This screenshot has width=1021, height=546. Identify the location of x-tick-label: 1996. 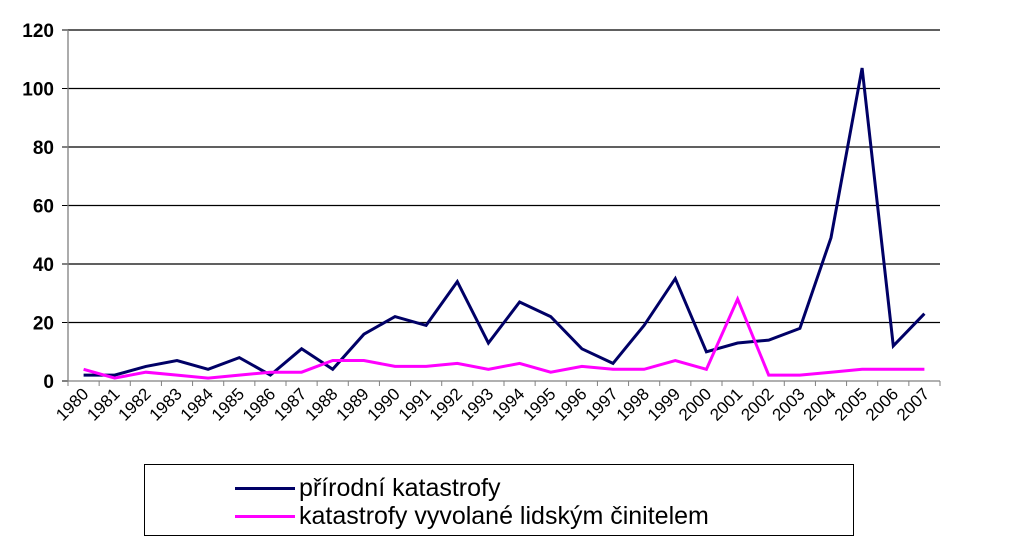
(571, 404).